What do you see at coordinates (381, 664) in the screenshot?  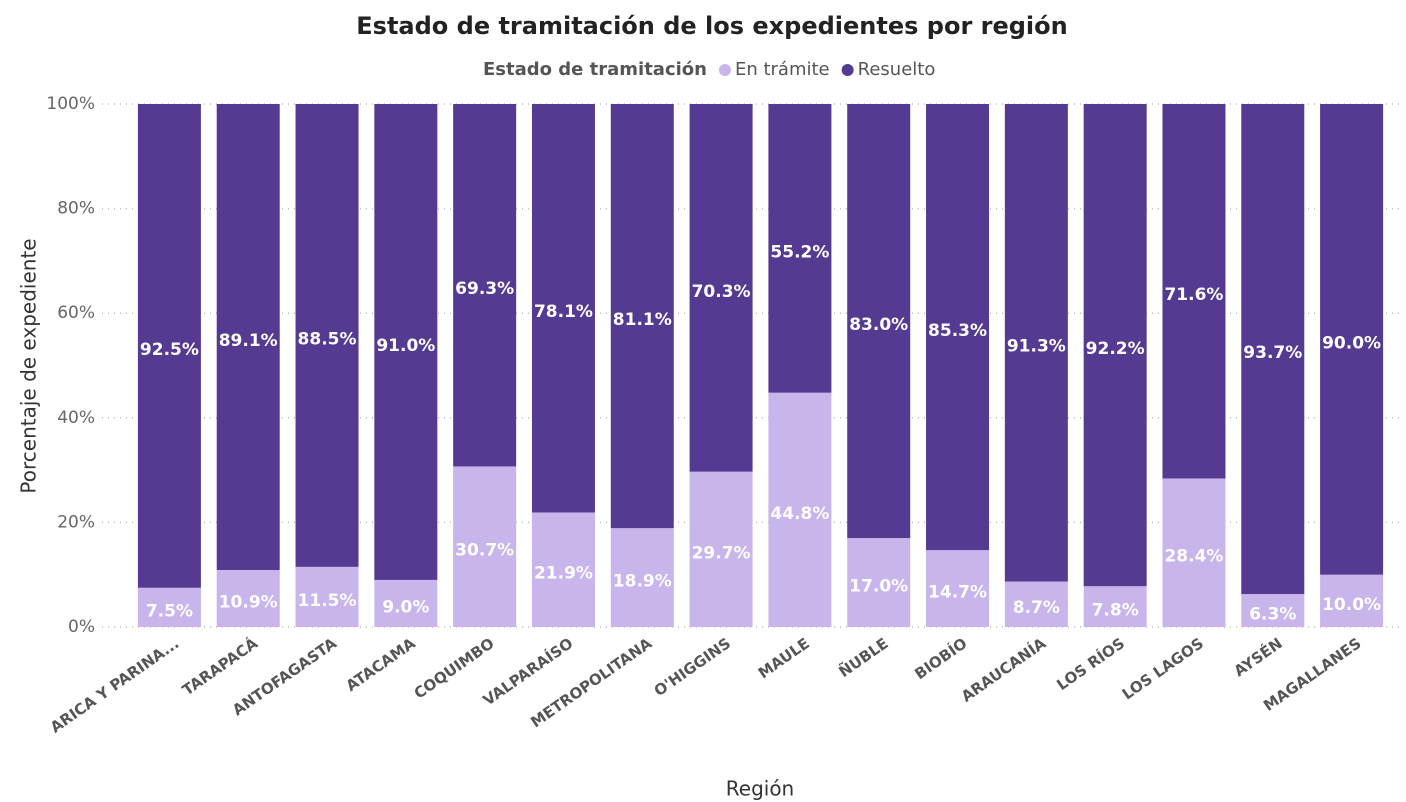 I see `x-tick-label: ATACAMA` at bounding box center [381, 664].